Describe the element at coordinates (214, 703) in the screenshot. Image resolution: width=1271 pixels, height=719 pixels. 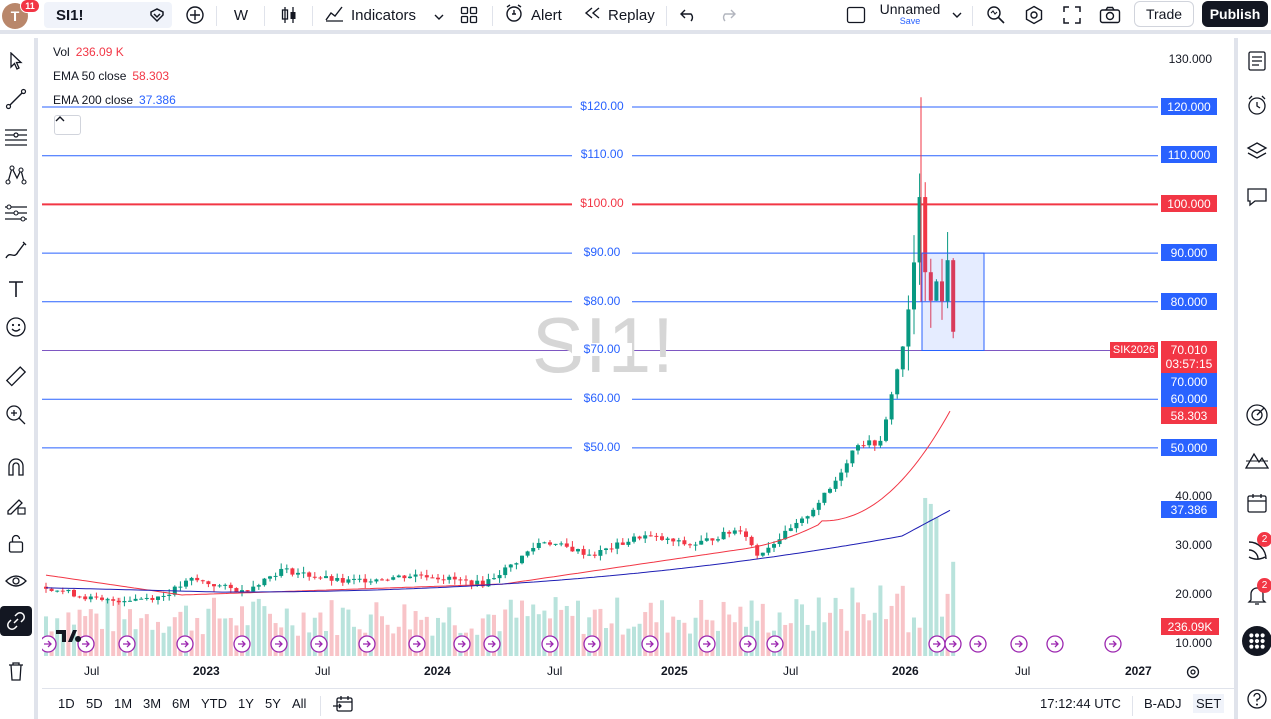
I see `range-ytd: YTD` at that location.